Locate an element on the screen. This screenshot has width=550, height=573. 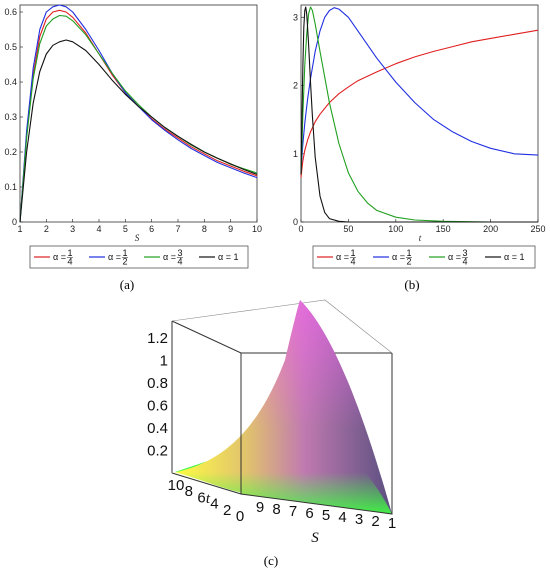
surface-t-tick-label: 2 is located at coordinates (227, 510).